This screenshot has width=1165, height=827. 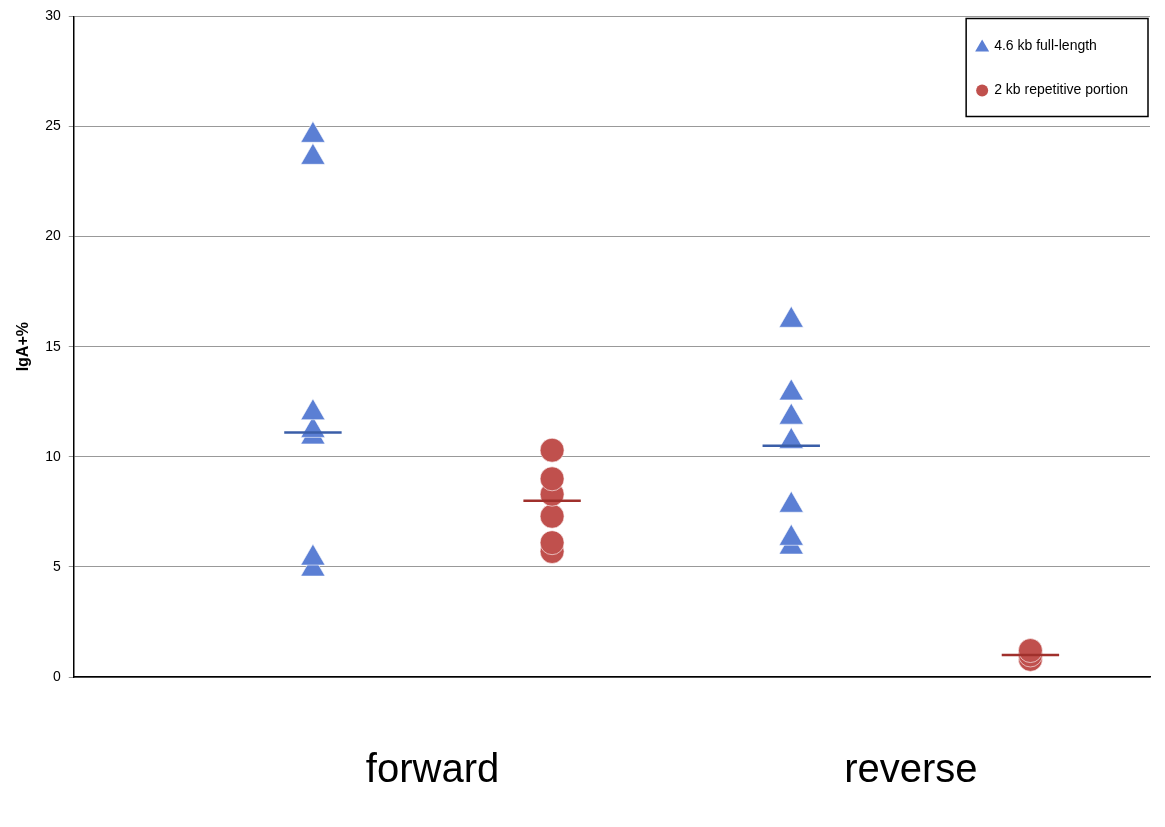 I want to click on y-tick-label: 10, so click(x=53, y=455).